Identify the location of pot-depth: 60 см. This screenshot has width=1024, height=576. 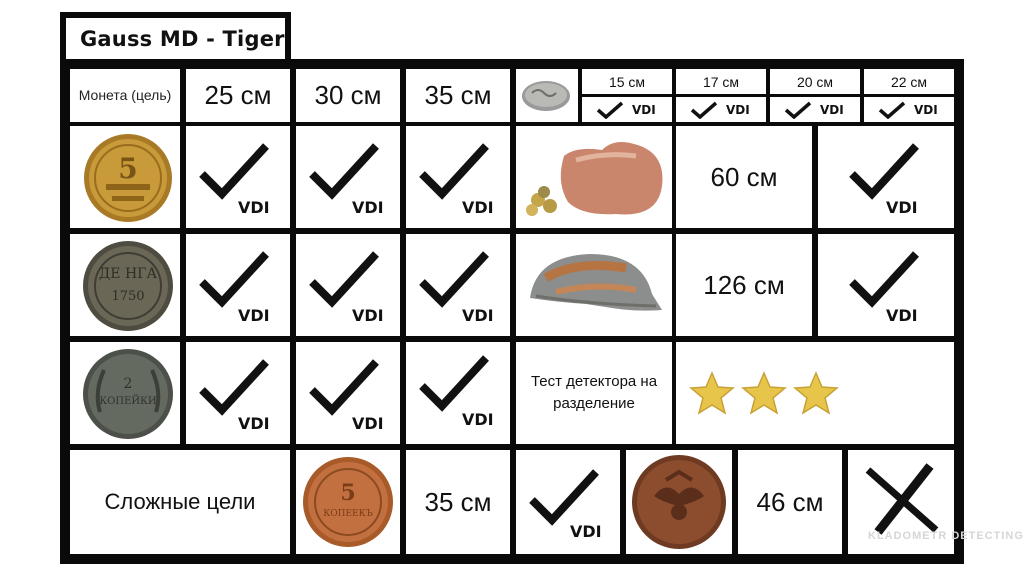
(744, 177).